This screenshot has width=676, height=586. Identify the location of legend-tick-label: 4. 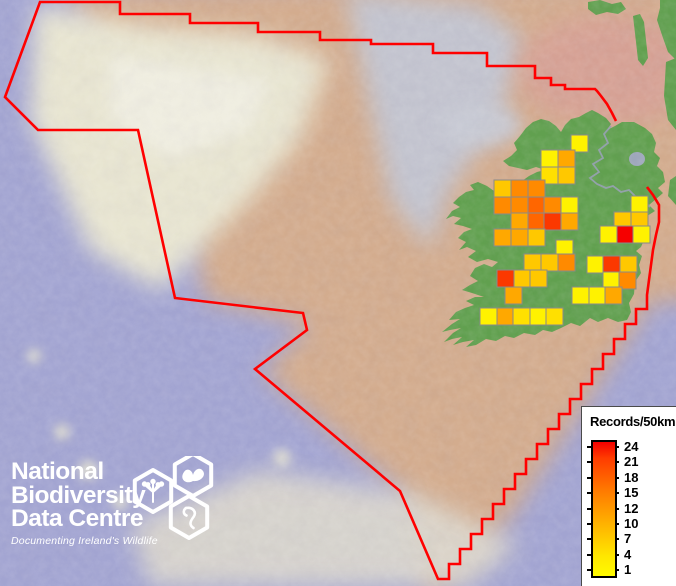
(628, 554).